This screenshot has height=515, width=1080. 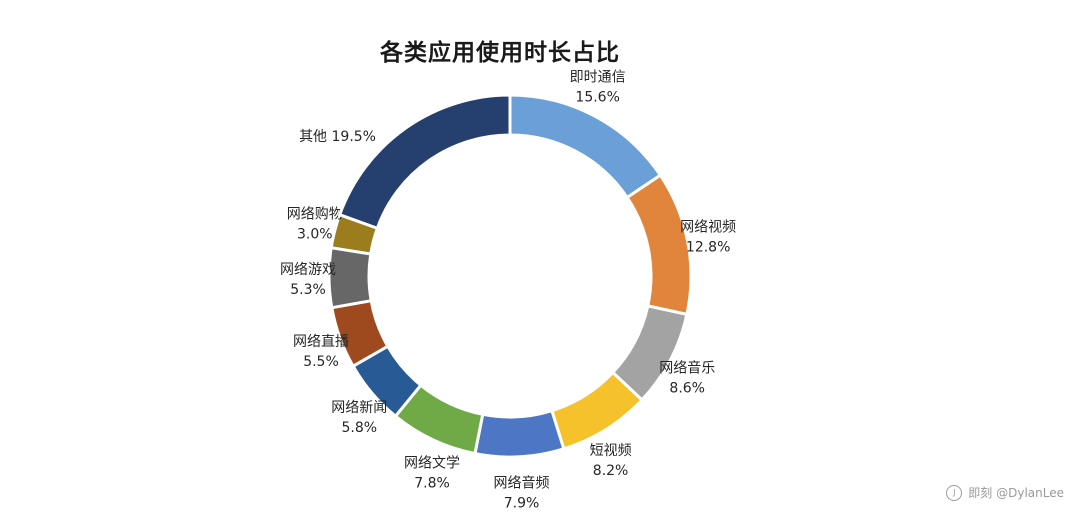 I want to click on slice-label-name-9: 网络游戏, so click(x=308, y=270).